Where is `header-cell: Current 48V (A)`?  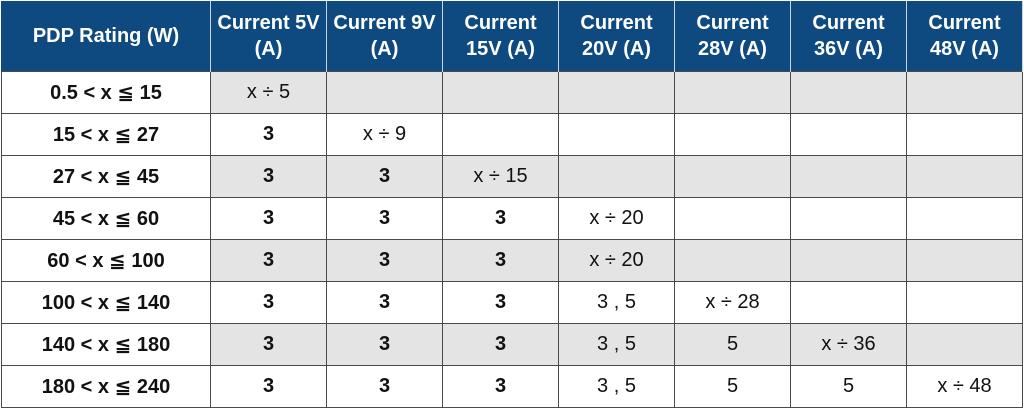 header-cell: Current 48V (A) is located at coordinates (964, 36).